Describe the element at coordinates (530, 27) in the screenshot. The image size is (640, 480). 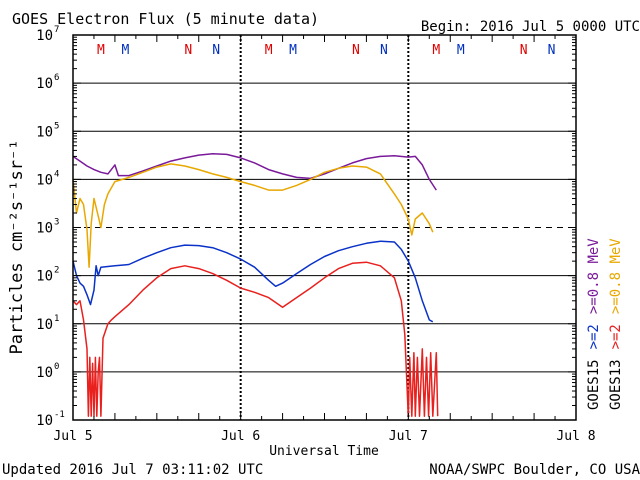
I see `begin-label: Begin: 2016 Jul 5 0000 UTC` at that location.